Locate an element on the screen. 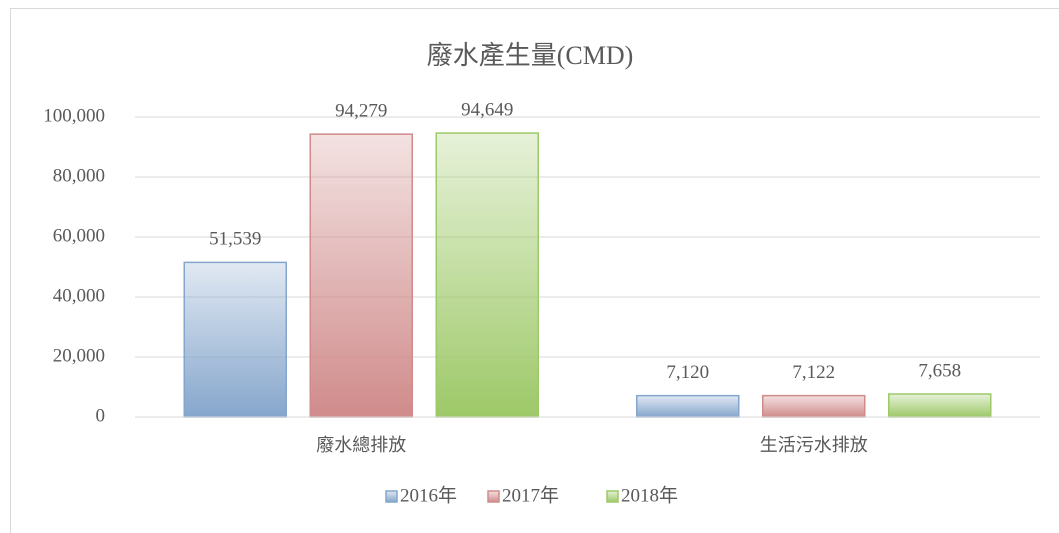  data-label: 94,279 is located at coordinates (361, 111).